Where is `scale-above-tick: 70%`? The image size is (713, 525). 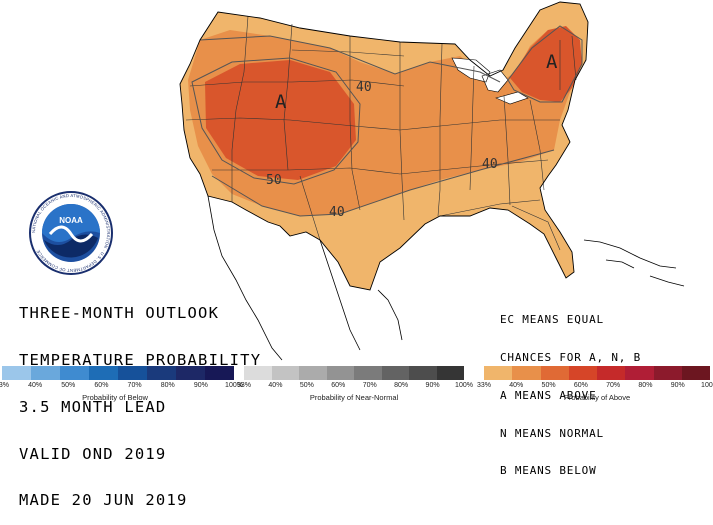 scale-above-tick: 70% is located at coordinates (613, 385).